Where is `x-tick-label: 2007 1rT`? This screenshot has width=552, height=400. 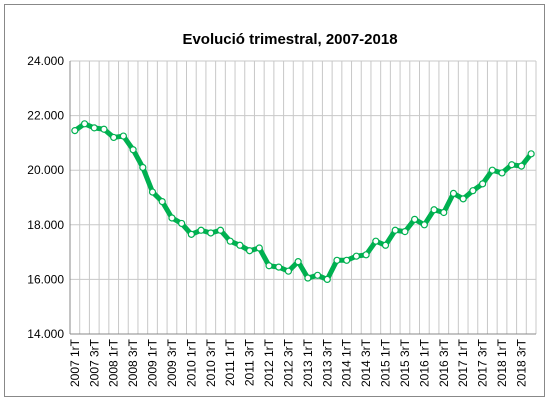
x-tick-label: 2007 1rT is located at coordinates (75, 362).